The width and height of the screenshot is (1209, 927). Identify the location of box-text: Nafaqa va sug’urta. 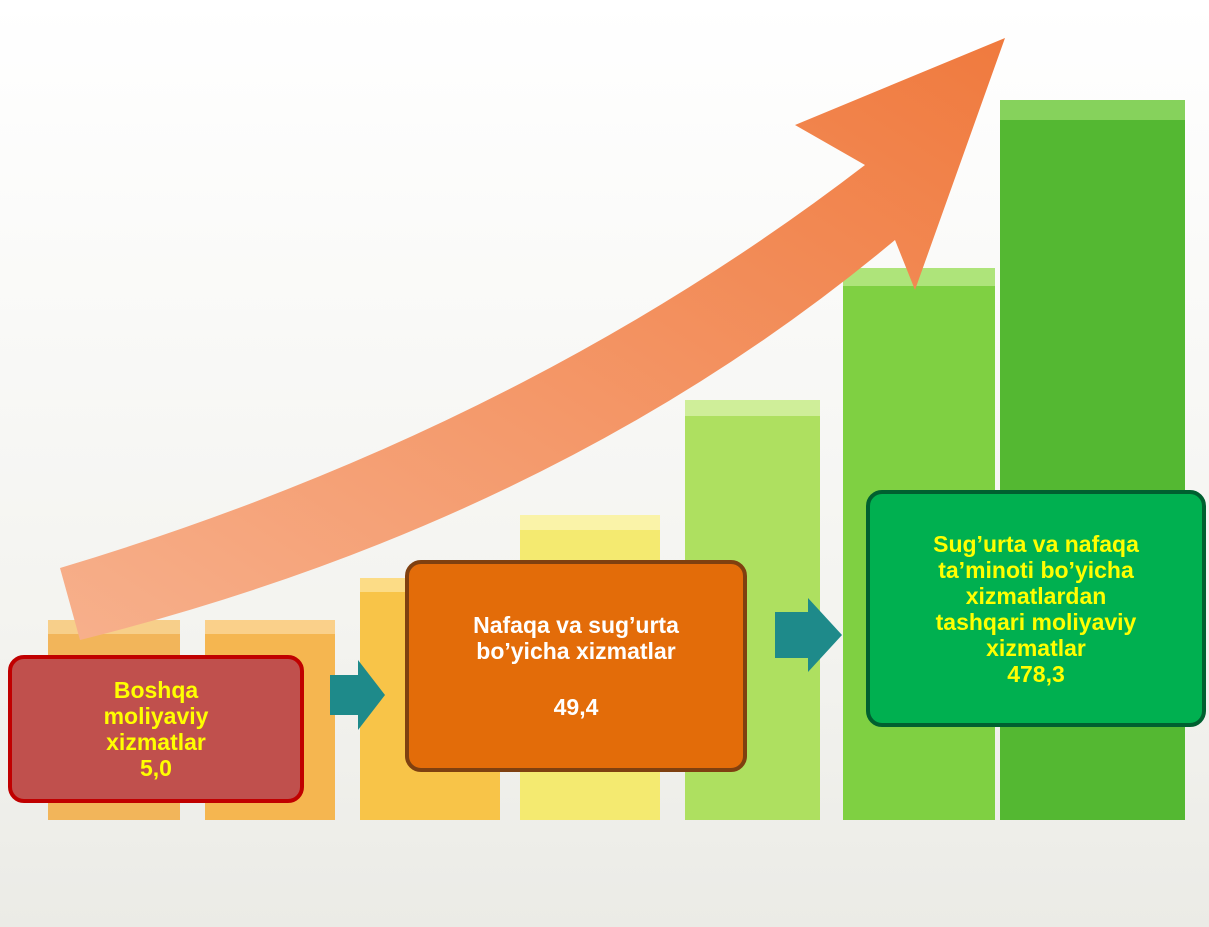
(576, 625).